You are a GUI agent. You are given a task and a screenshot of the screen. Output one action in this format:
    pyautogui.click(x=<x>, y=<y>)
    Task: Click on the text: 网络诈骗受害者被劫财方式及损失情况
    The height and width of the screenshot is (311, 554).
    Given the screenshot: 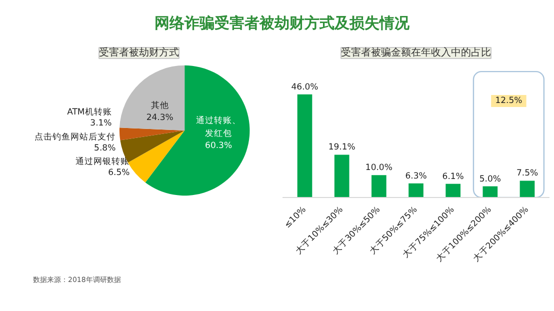 What is the action you would take?
    pyautogui.click(x=282, y=23)
    